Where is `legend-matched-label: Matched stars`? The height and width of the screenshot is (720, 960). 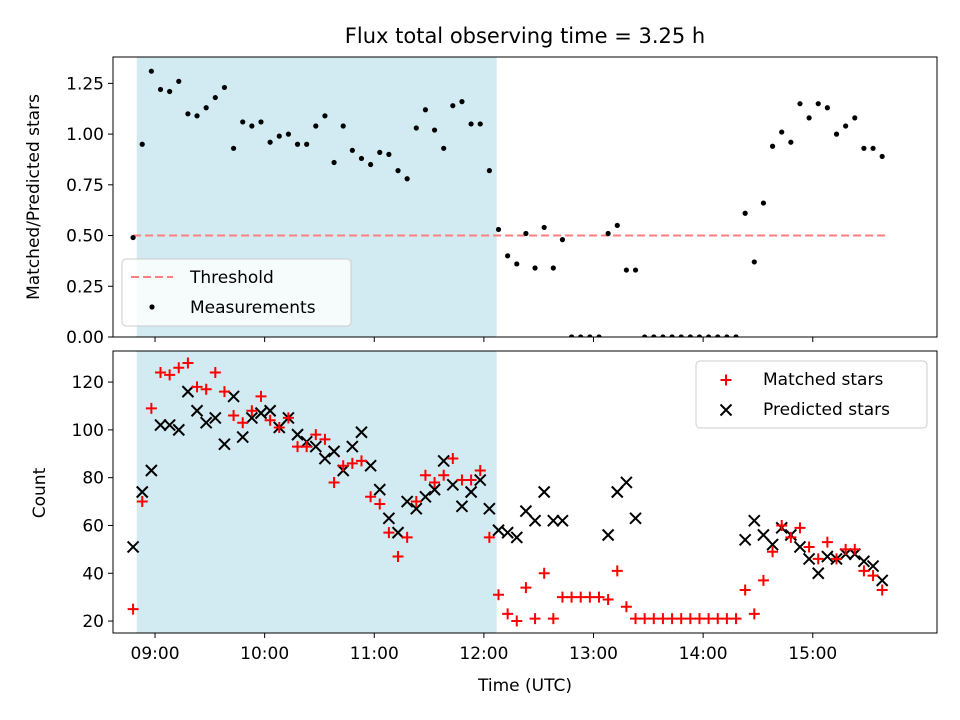 legend-matched-label: Matched stars is located at coordinates (823, 380).